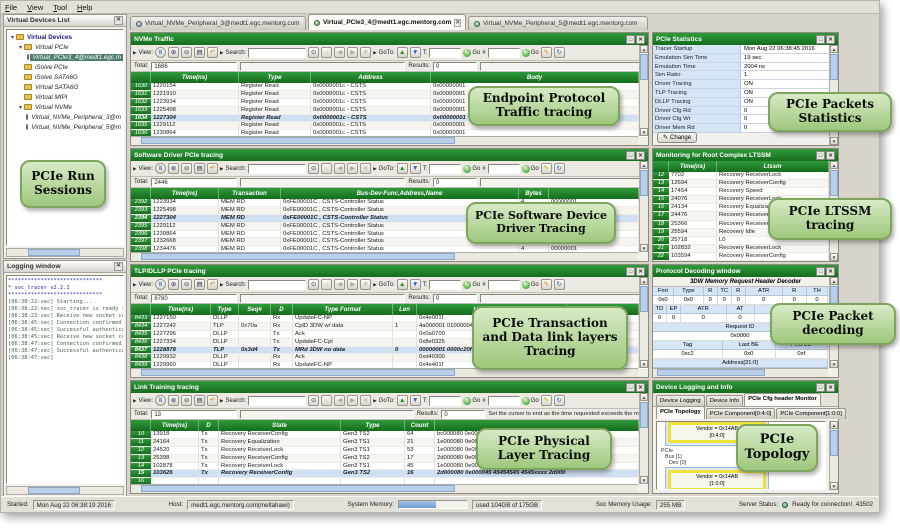 This screenshot has height=528, width=900. I want to click on column-header, so click(537, 425).